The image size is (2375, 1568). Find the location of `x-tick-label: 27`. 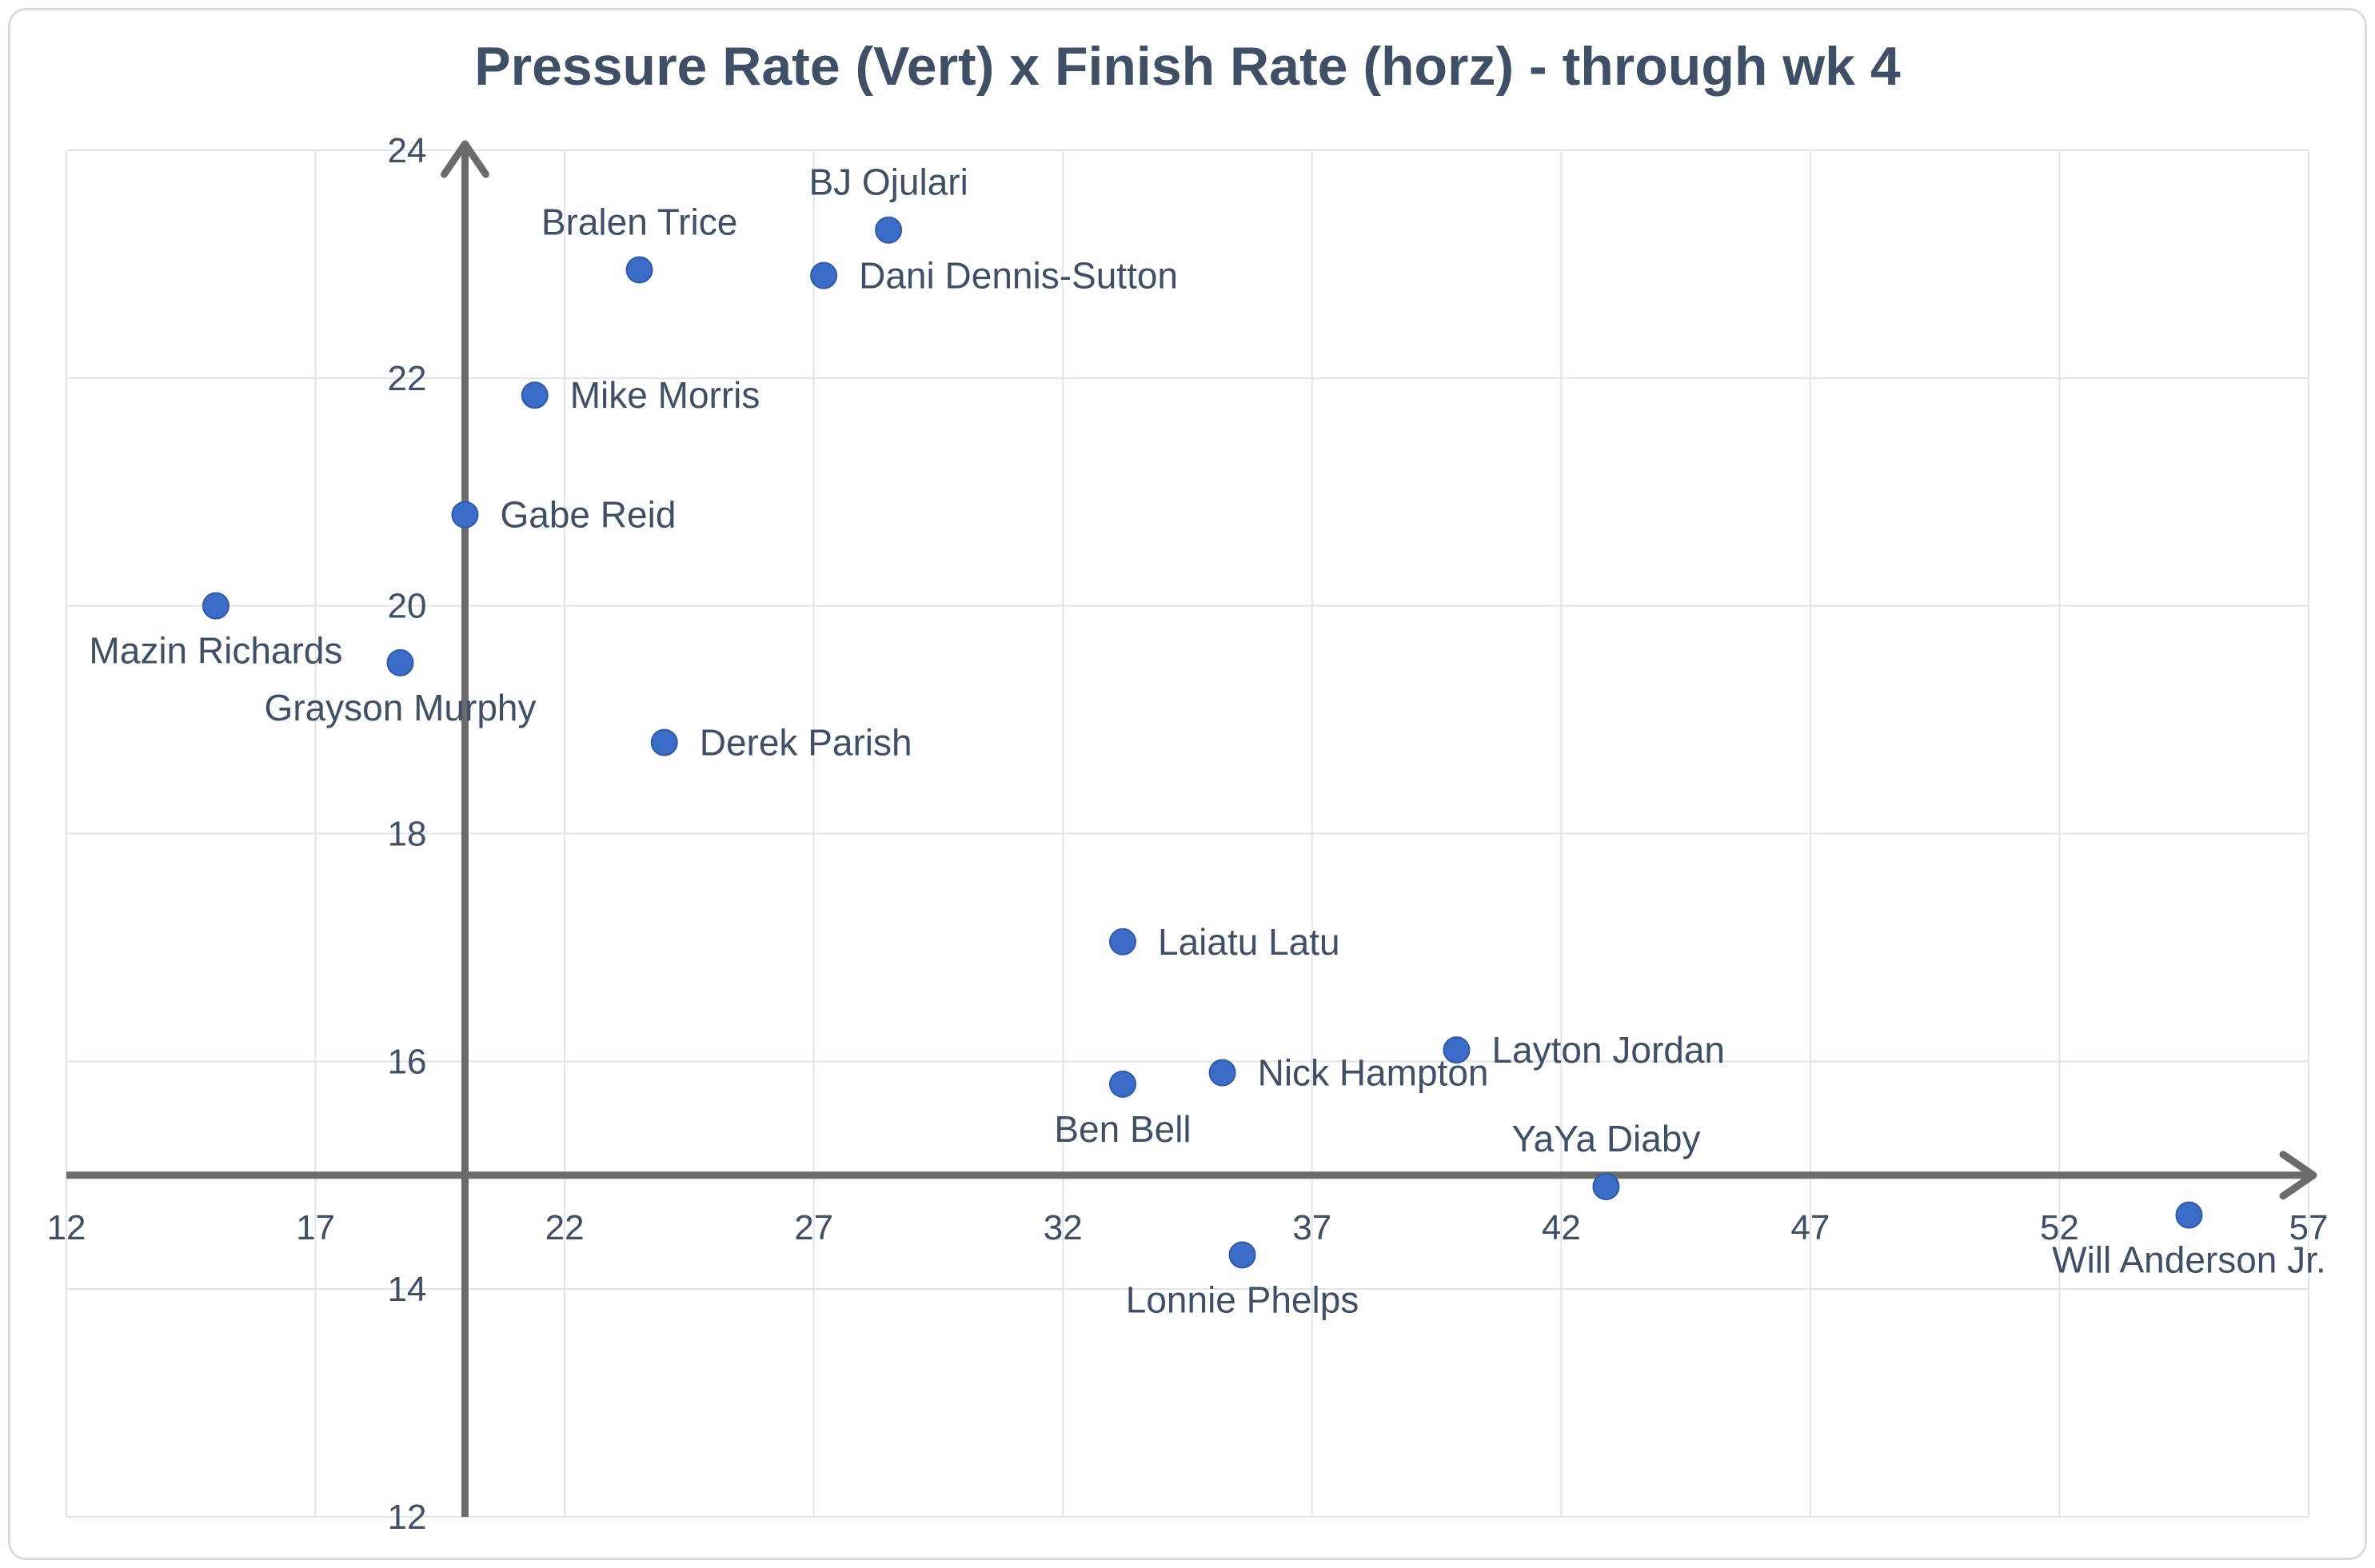

x-tick-label: 27 is located at coordinates (813, 1227).